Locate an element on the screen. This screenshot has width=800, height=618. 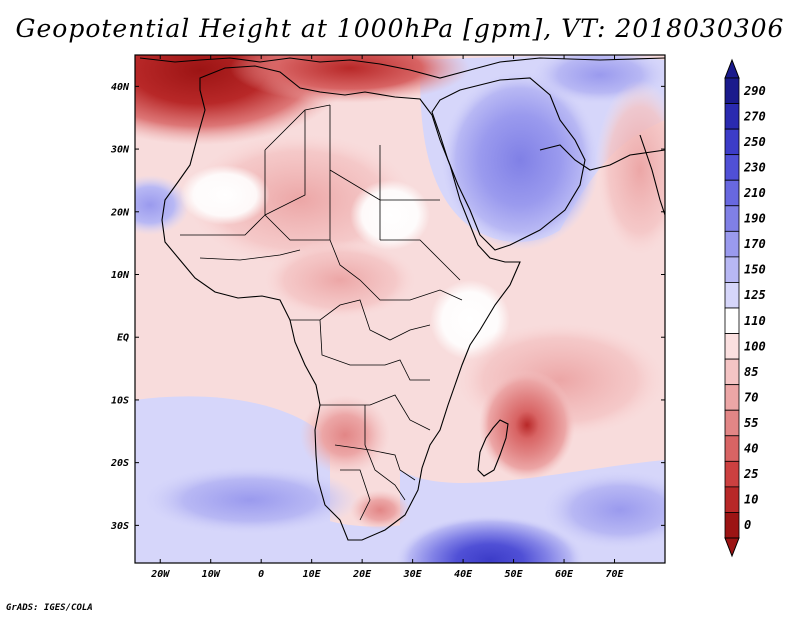
field-arabian-sea-pink is located at coordinates (630, 170).